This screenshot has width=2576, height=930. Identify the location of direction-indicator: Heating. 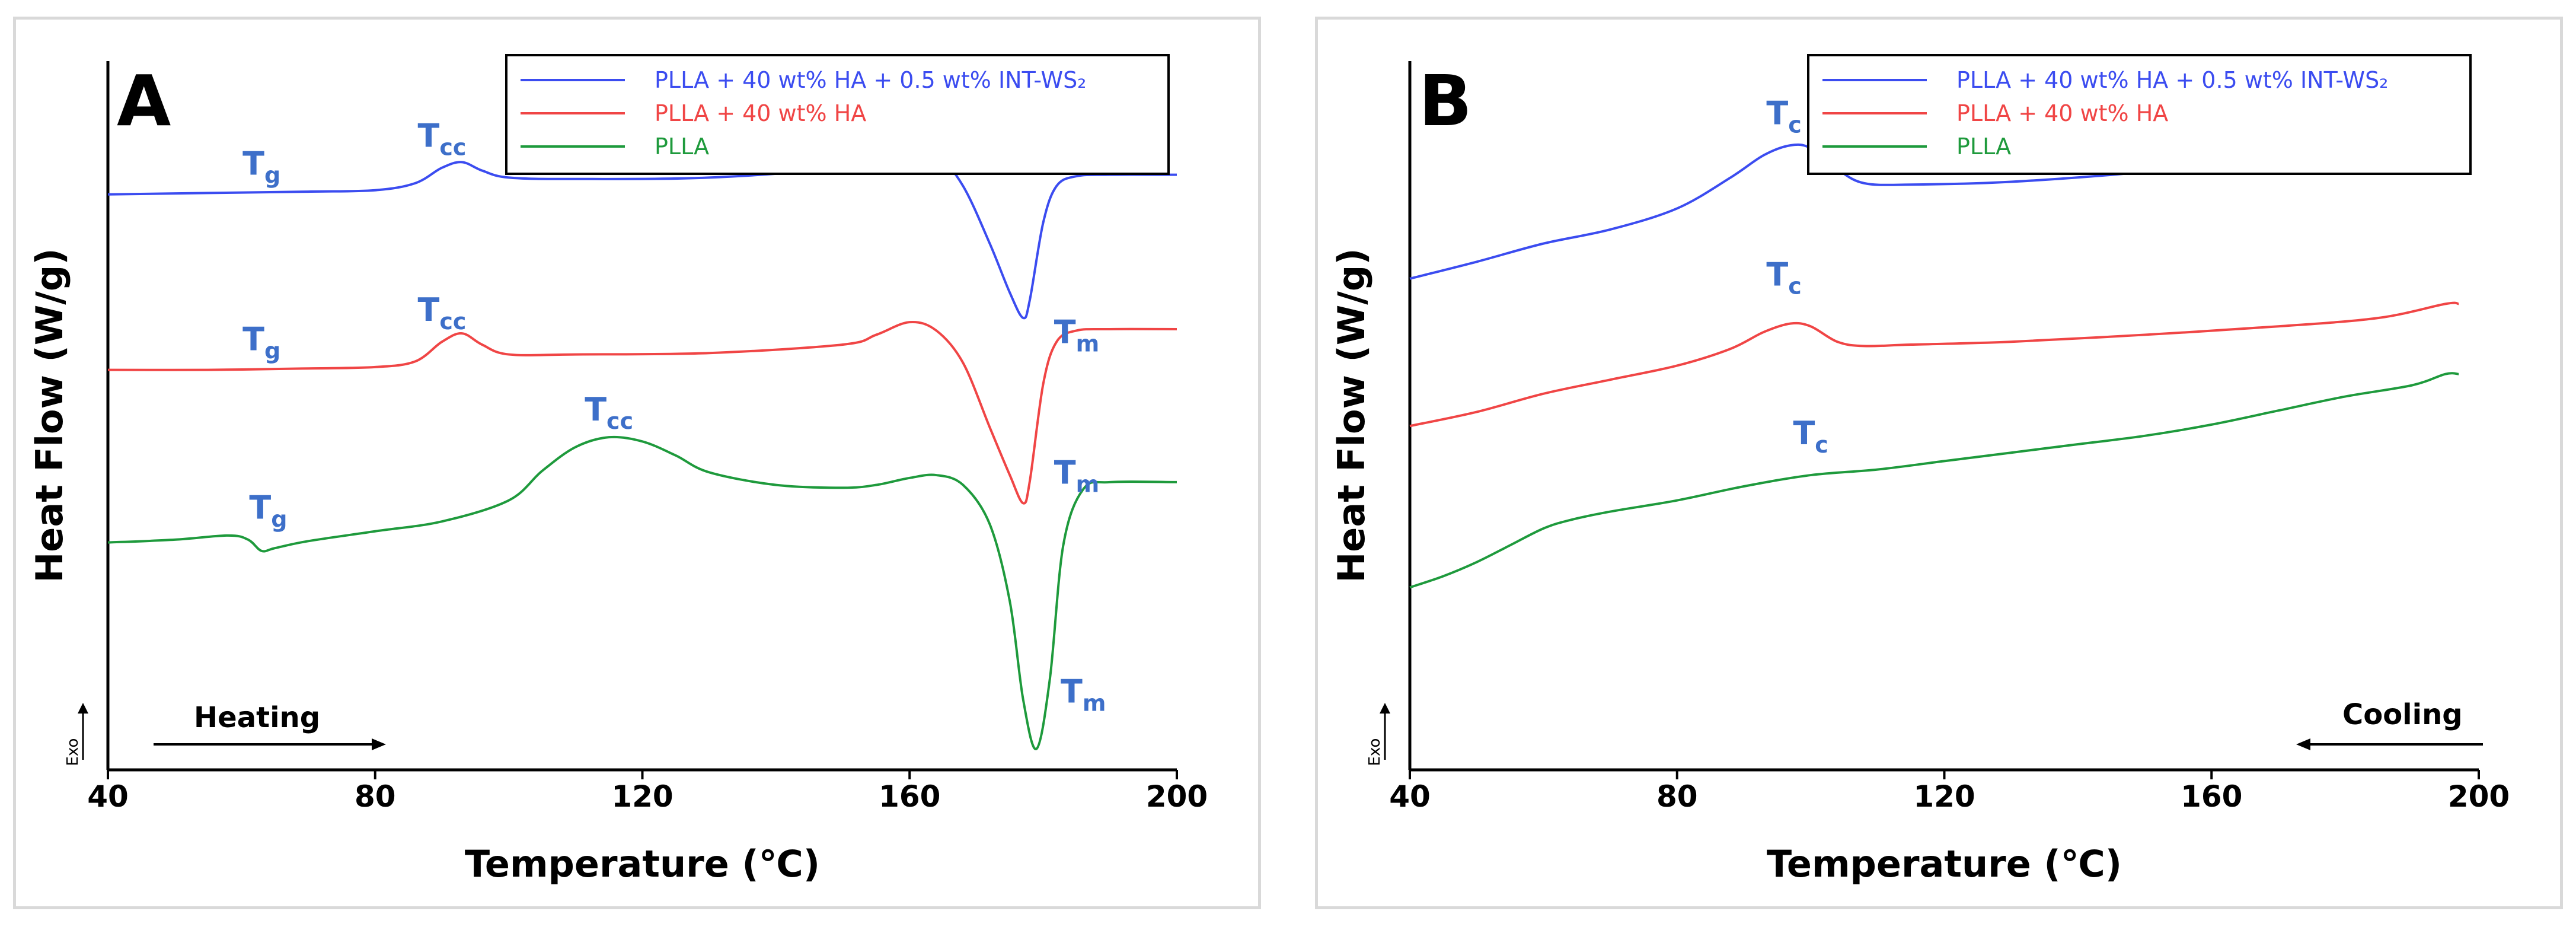
(270, 726).